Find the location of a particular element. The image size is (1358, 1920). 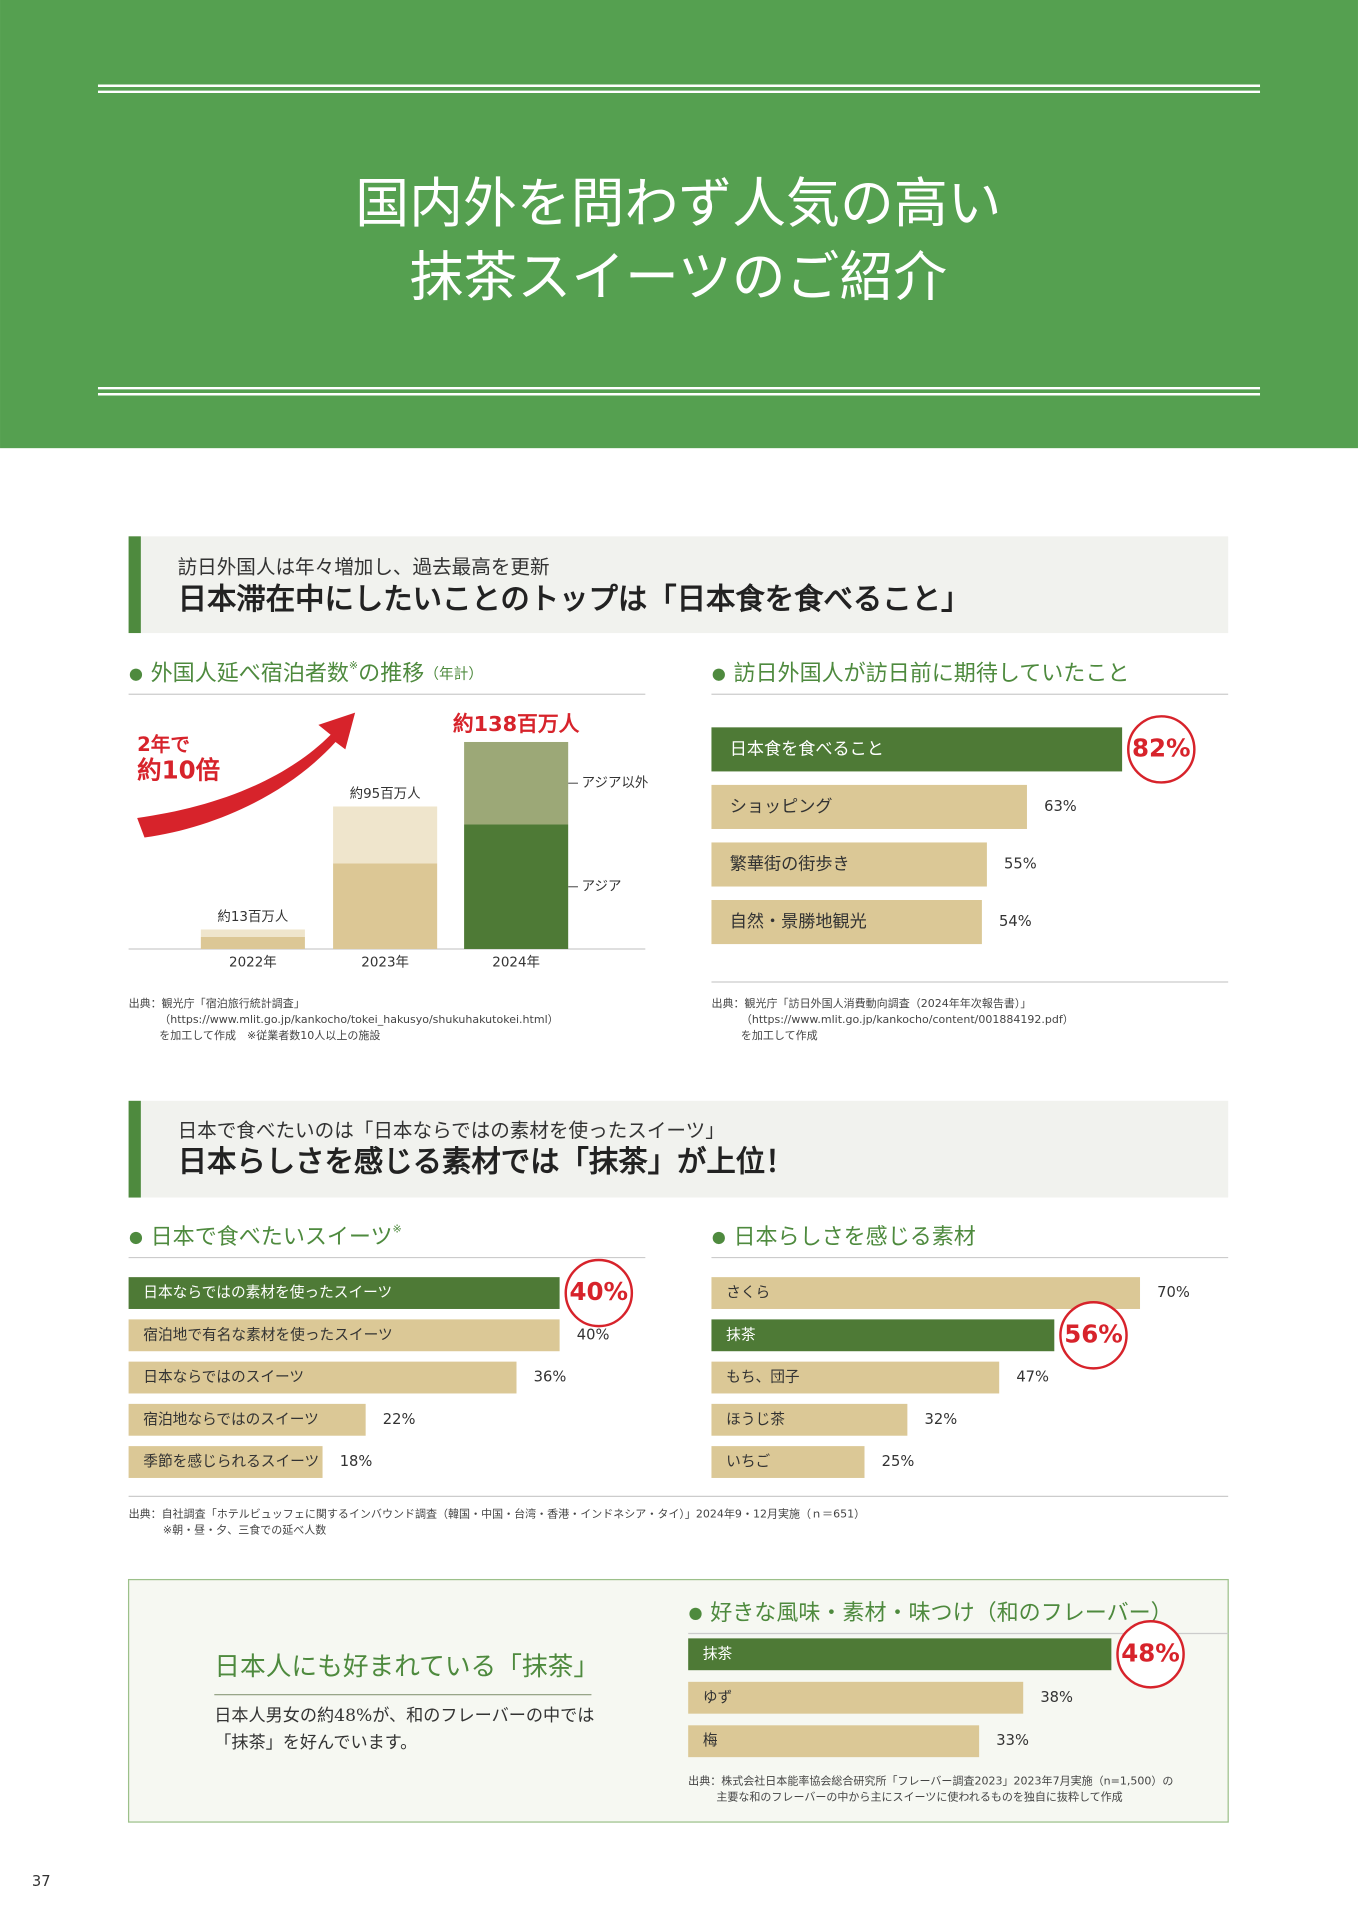

value-label: 18% is located at coordinates (356, 1461).